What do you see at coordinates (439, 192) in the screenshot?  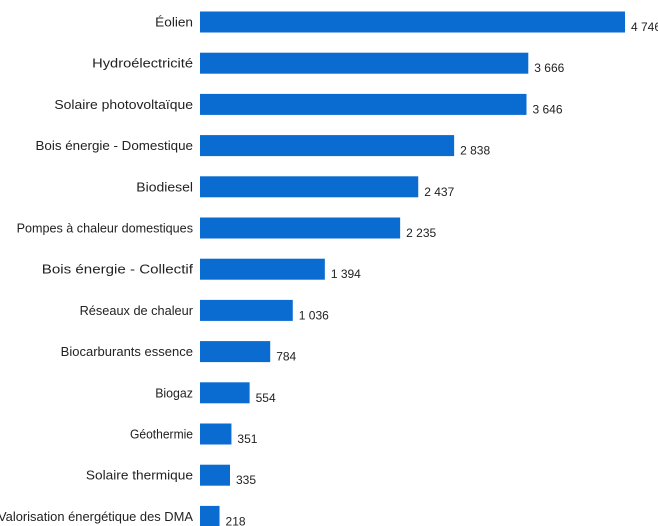 I see `value-label: 2 437` at bounding box center [439, 192].